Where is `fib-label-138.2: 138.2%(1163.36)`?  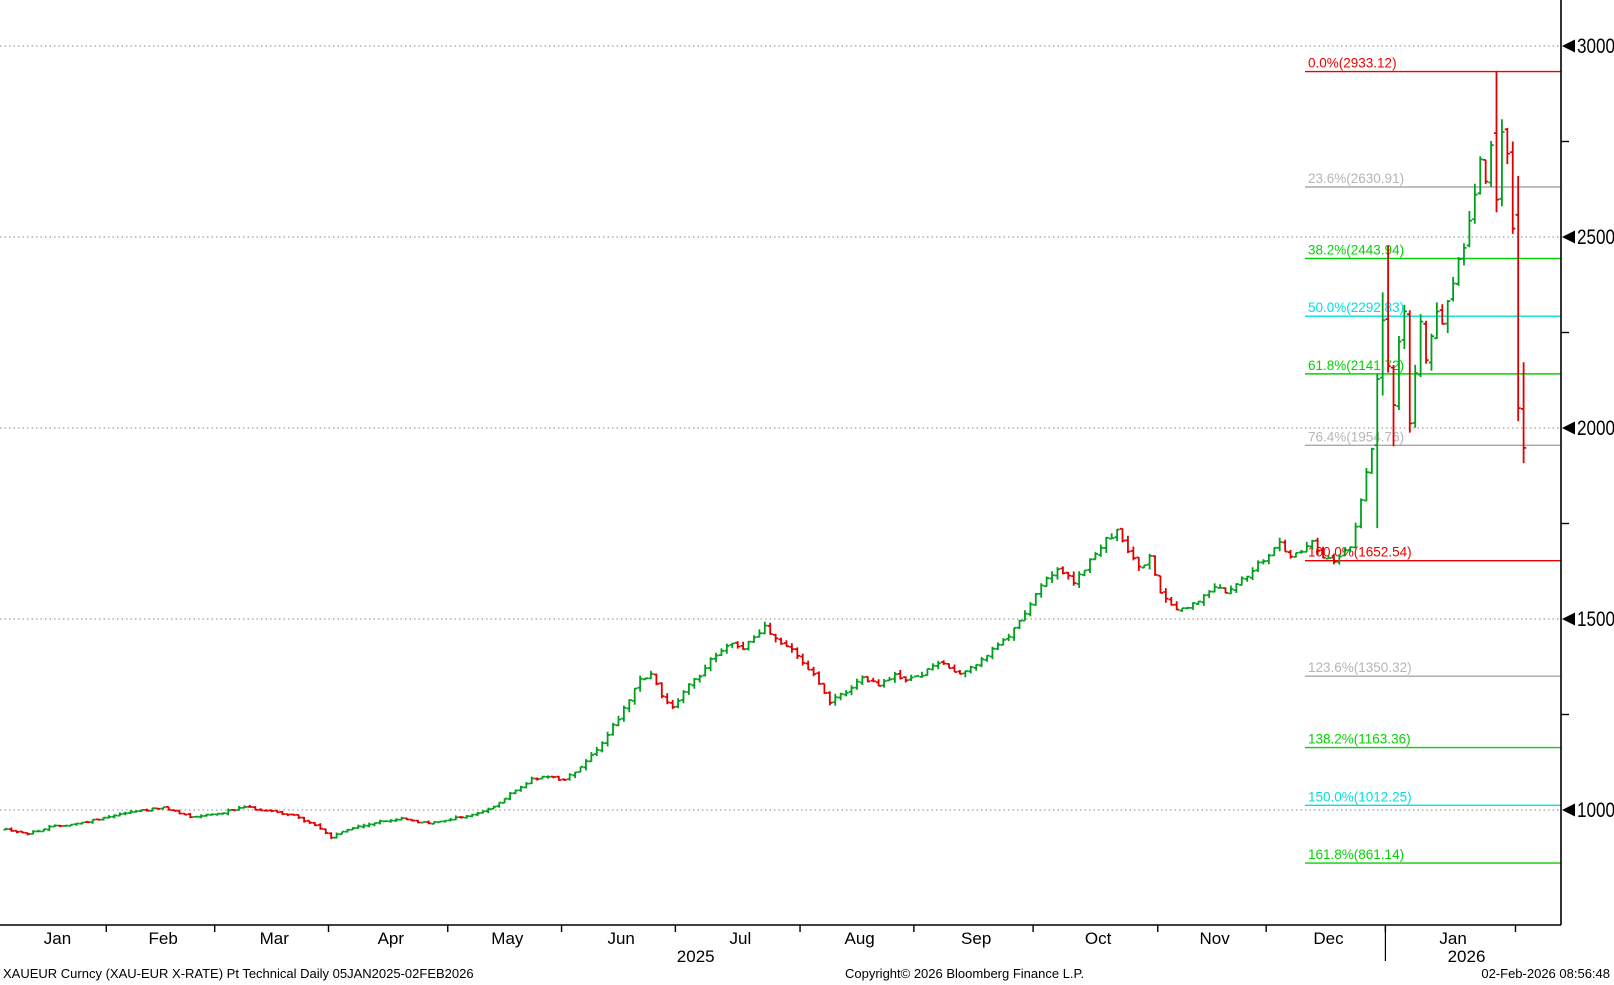 fib-label-138.2: 138.2%(1163.36) is located at coordinates (1359, 739).